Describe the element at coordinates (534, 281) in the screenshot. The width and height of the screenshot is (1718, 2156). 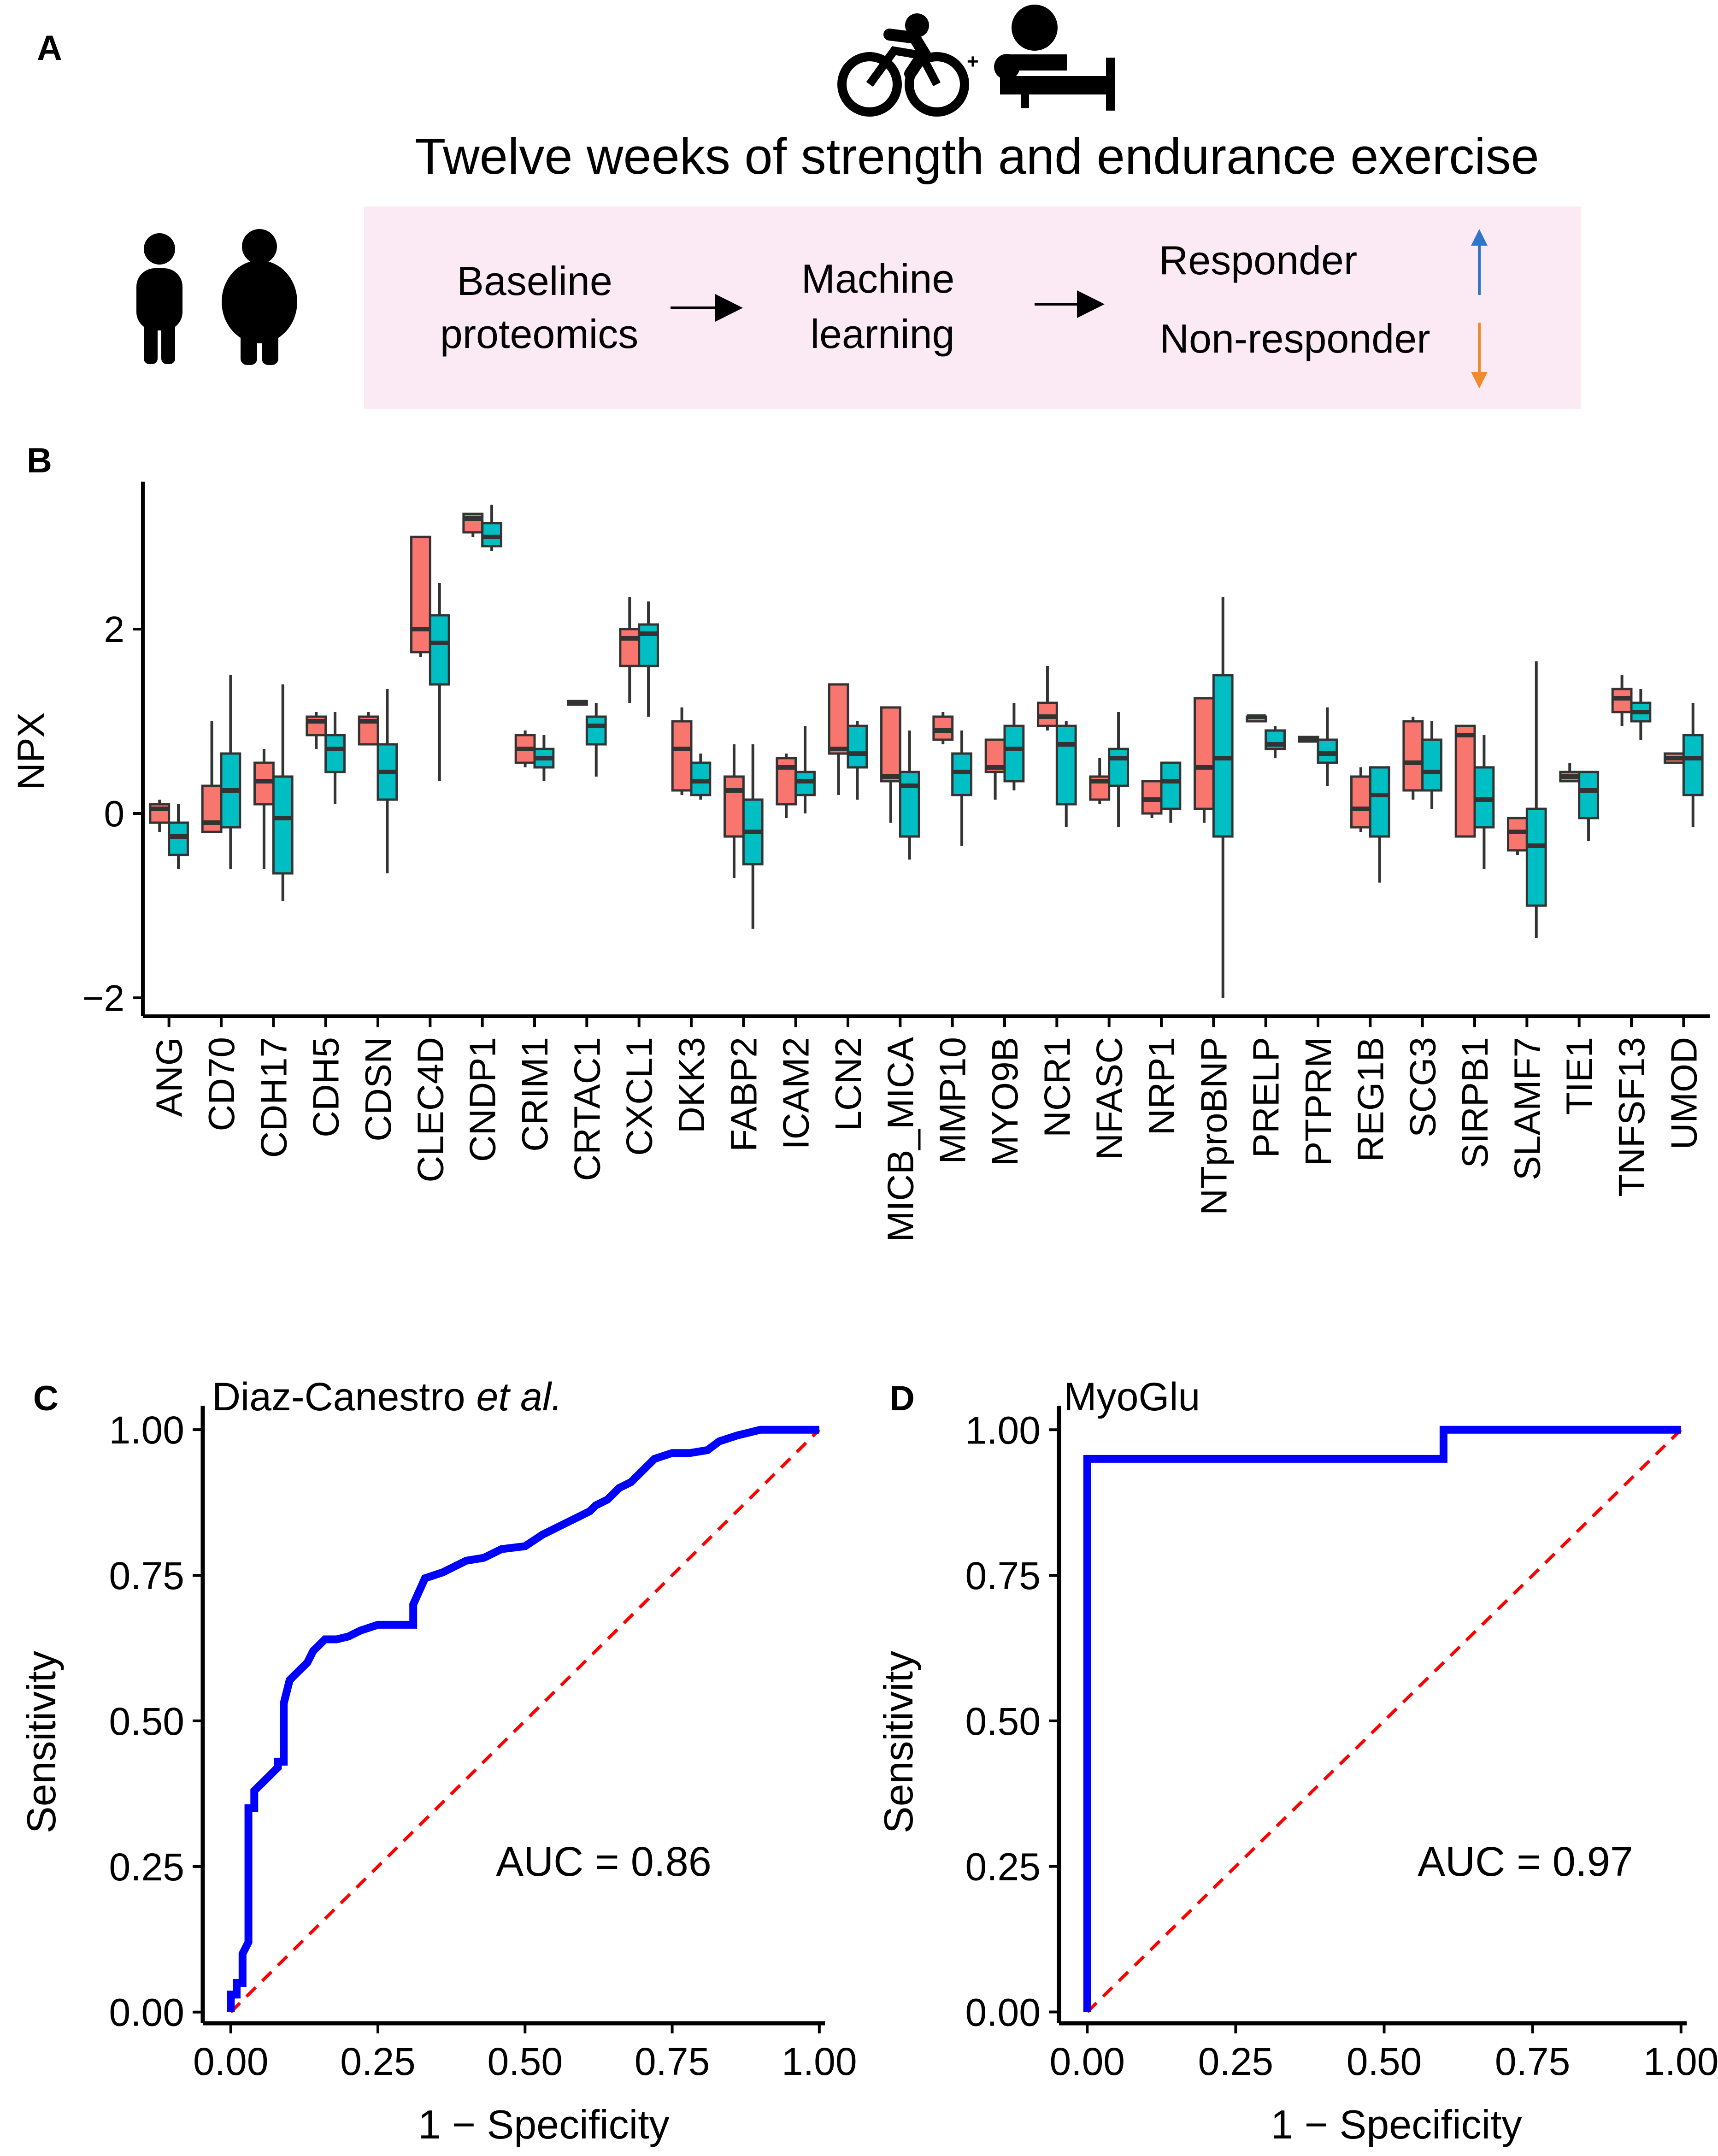
I see `step-baseline-line1: Baseline` at that location.